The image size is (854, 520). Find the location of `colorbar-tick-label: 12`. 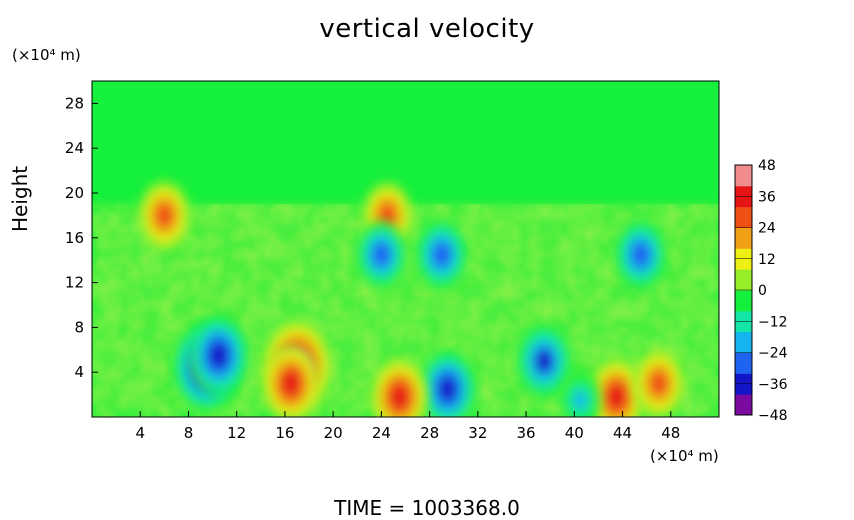

colorbar-tick-label: 12 is located at coordinates (767, 260).